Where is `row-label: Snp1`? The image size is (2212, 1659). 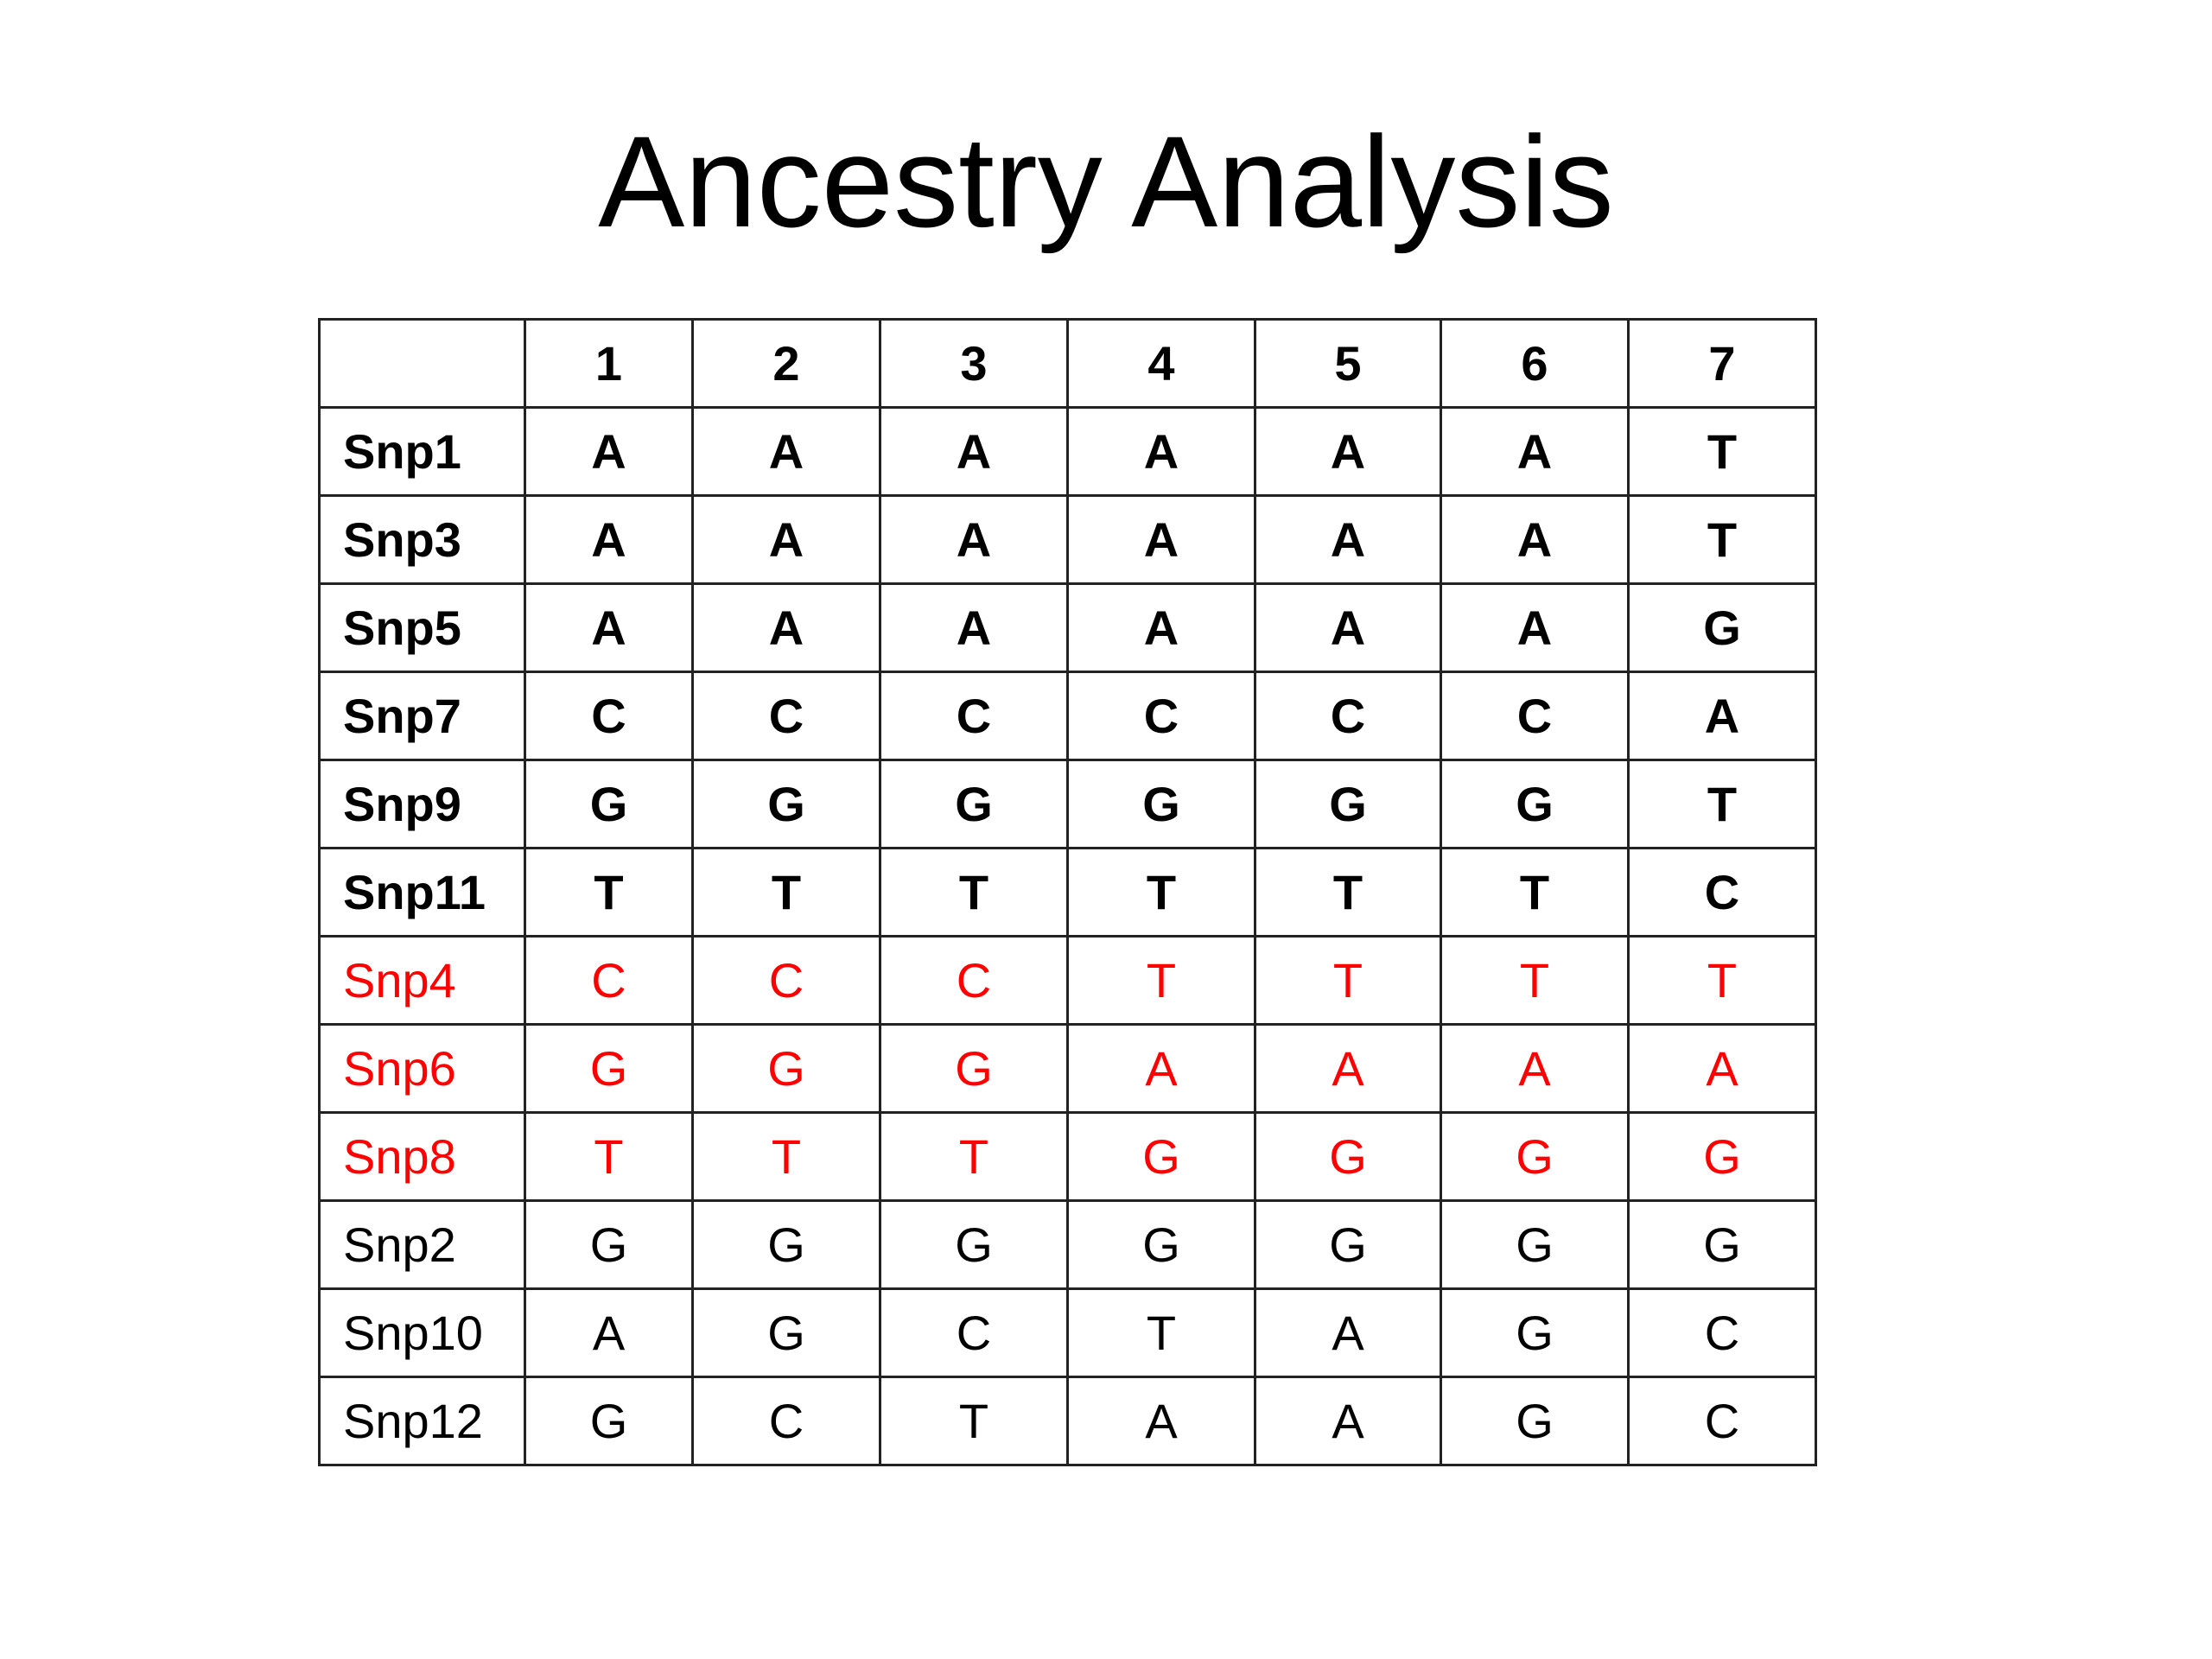
row-label: Snp1 is located at coordinates (422, 451).